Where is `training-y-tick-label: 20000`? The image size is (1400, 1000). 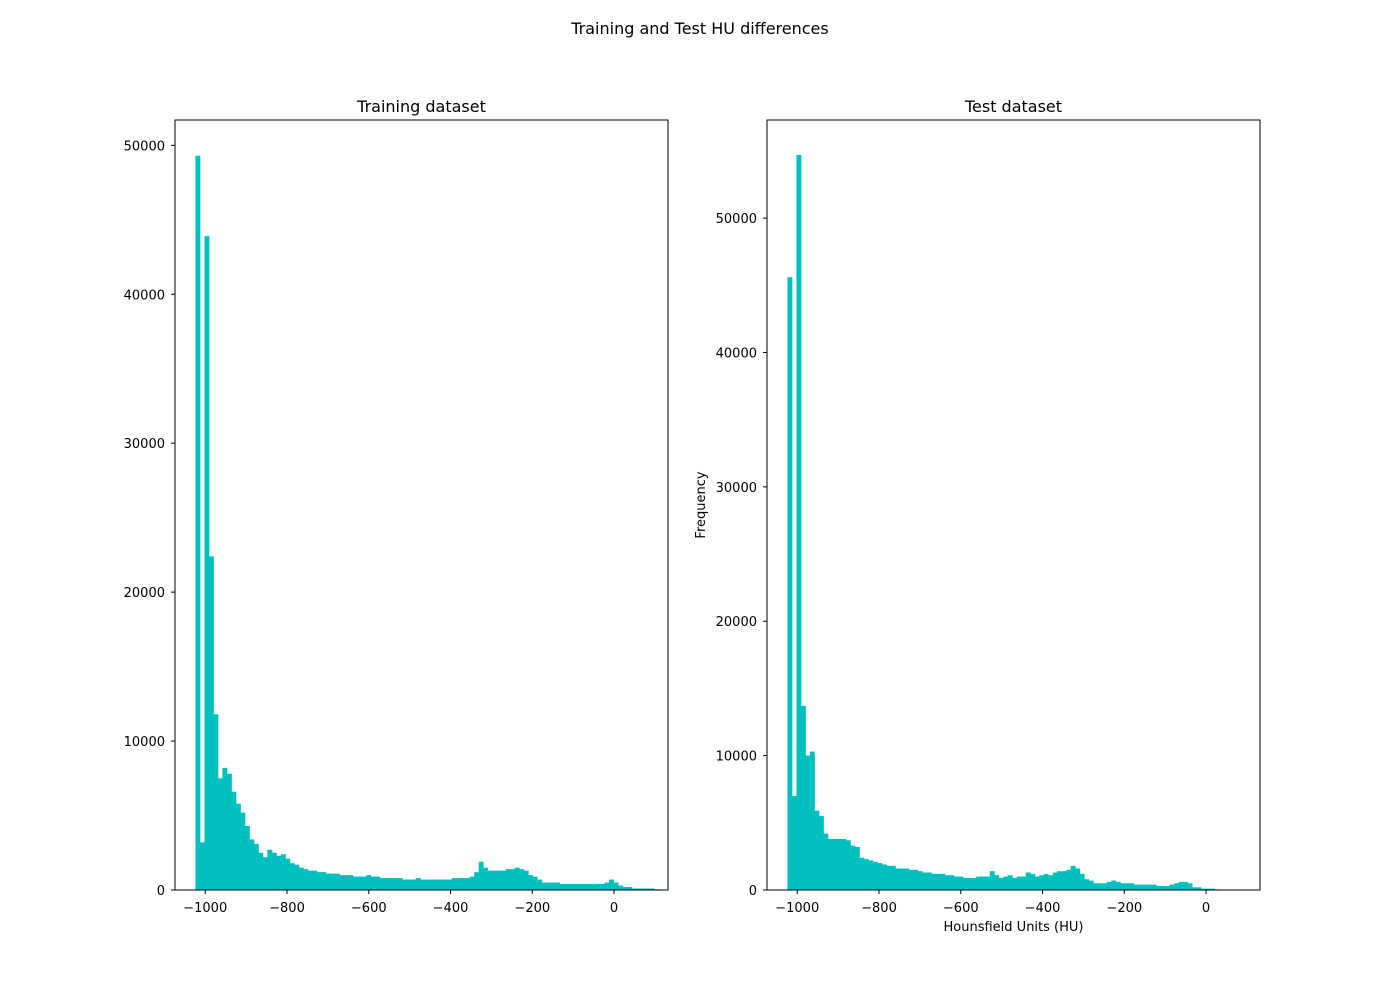
training-y-tick-label: 20000 is located at coordinates (144, 593).